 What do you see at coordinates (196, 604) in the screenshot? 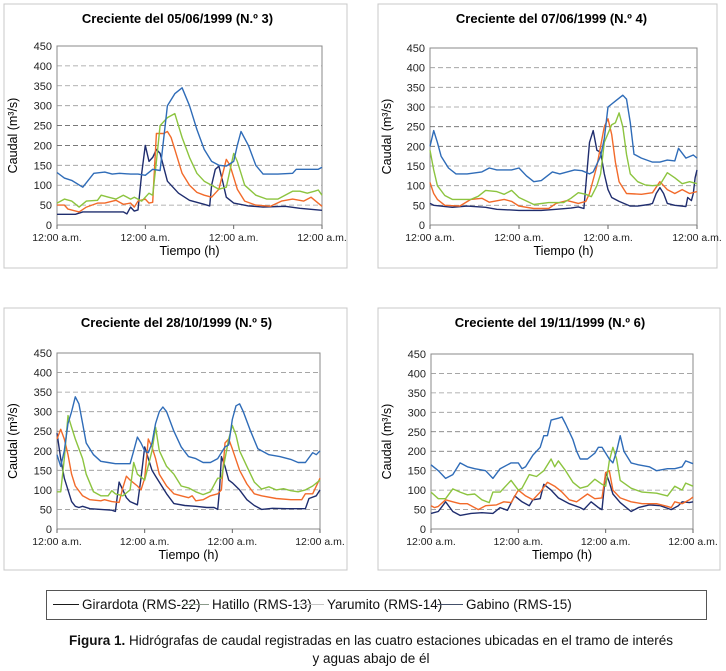
I see `legend-line-hatillo` at bounding box center [196, 604].